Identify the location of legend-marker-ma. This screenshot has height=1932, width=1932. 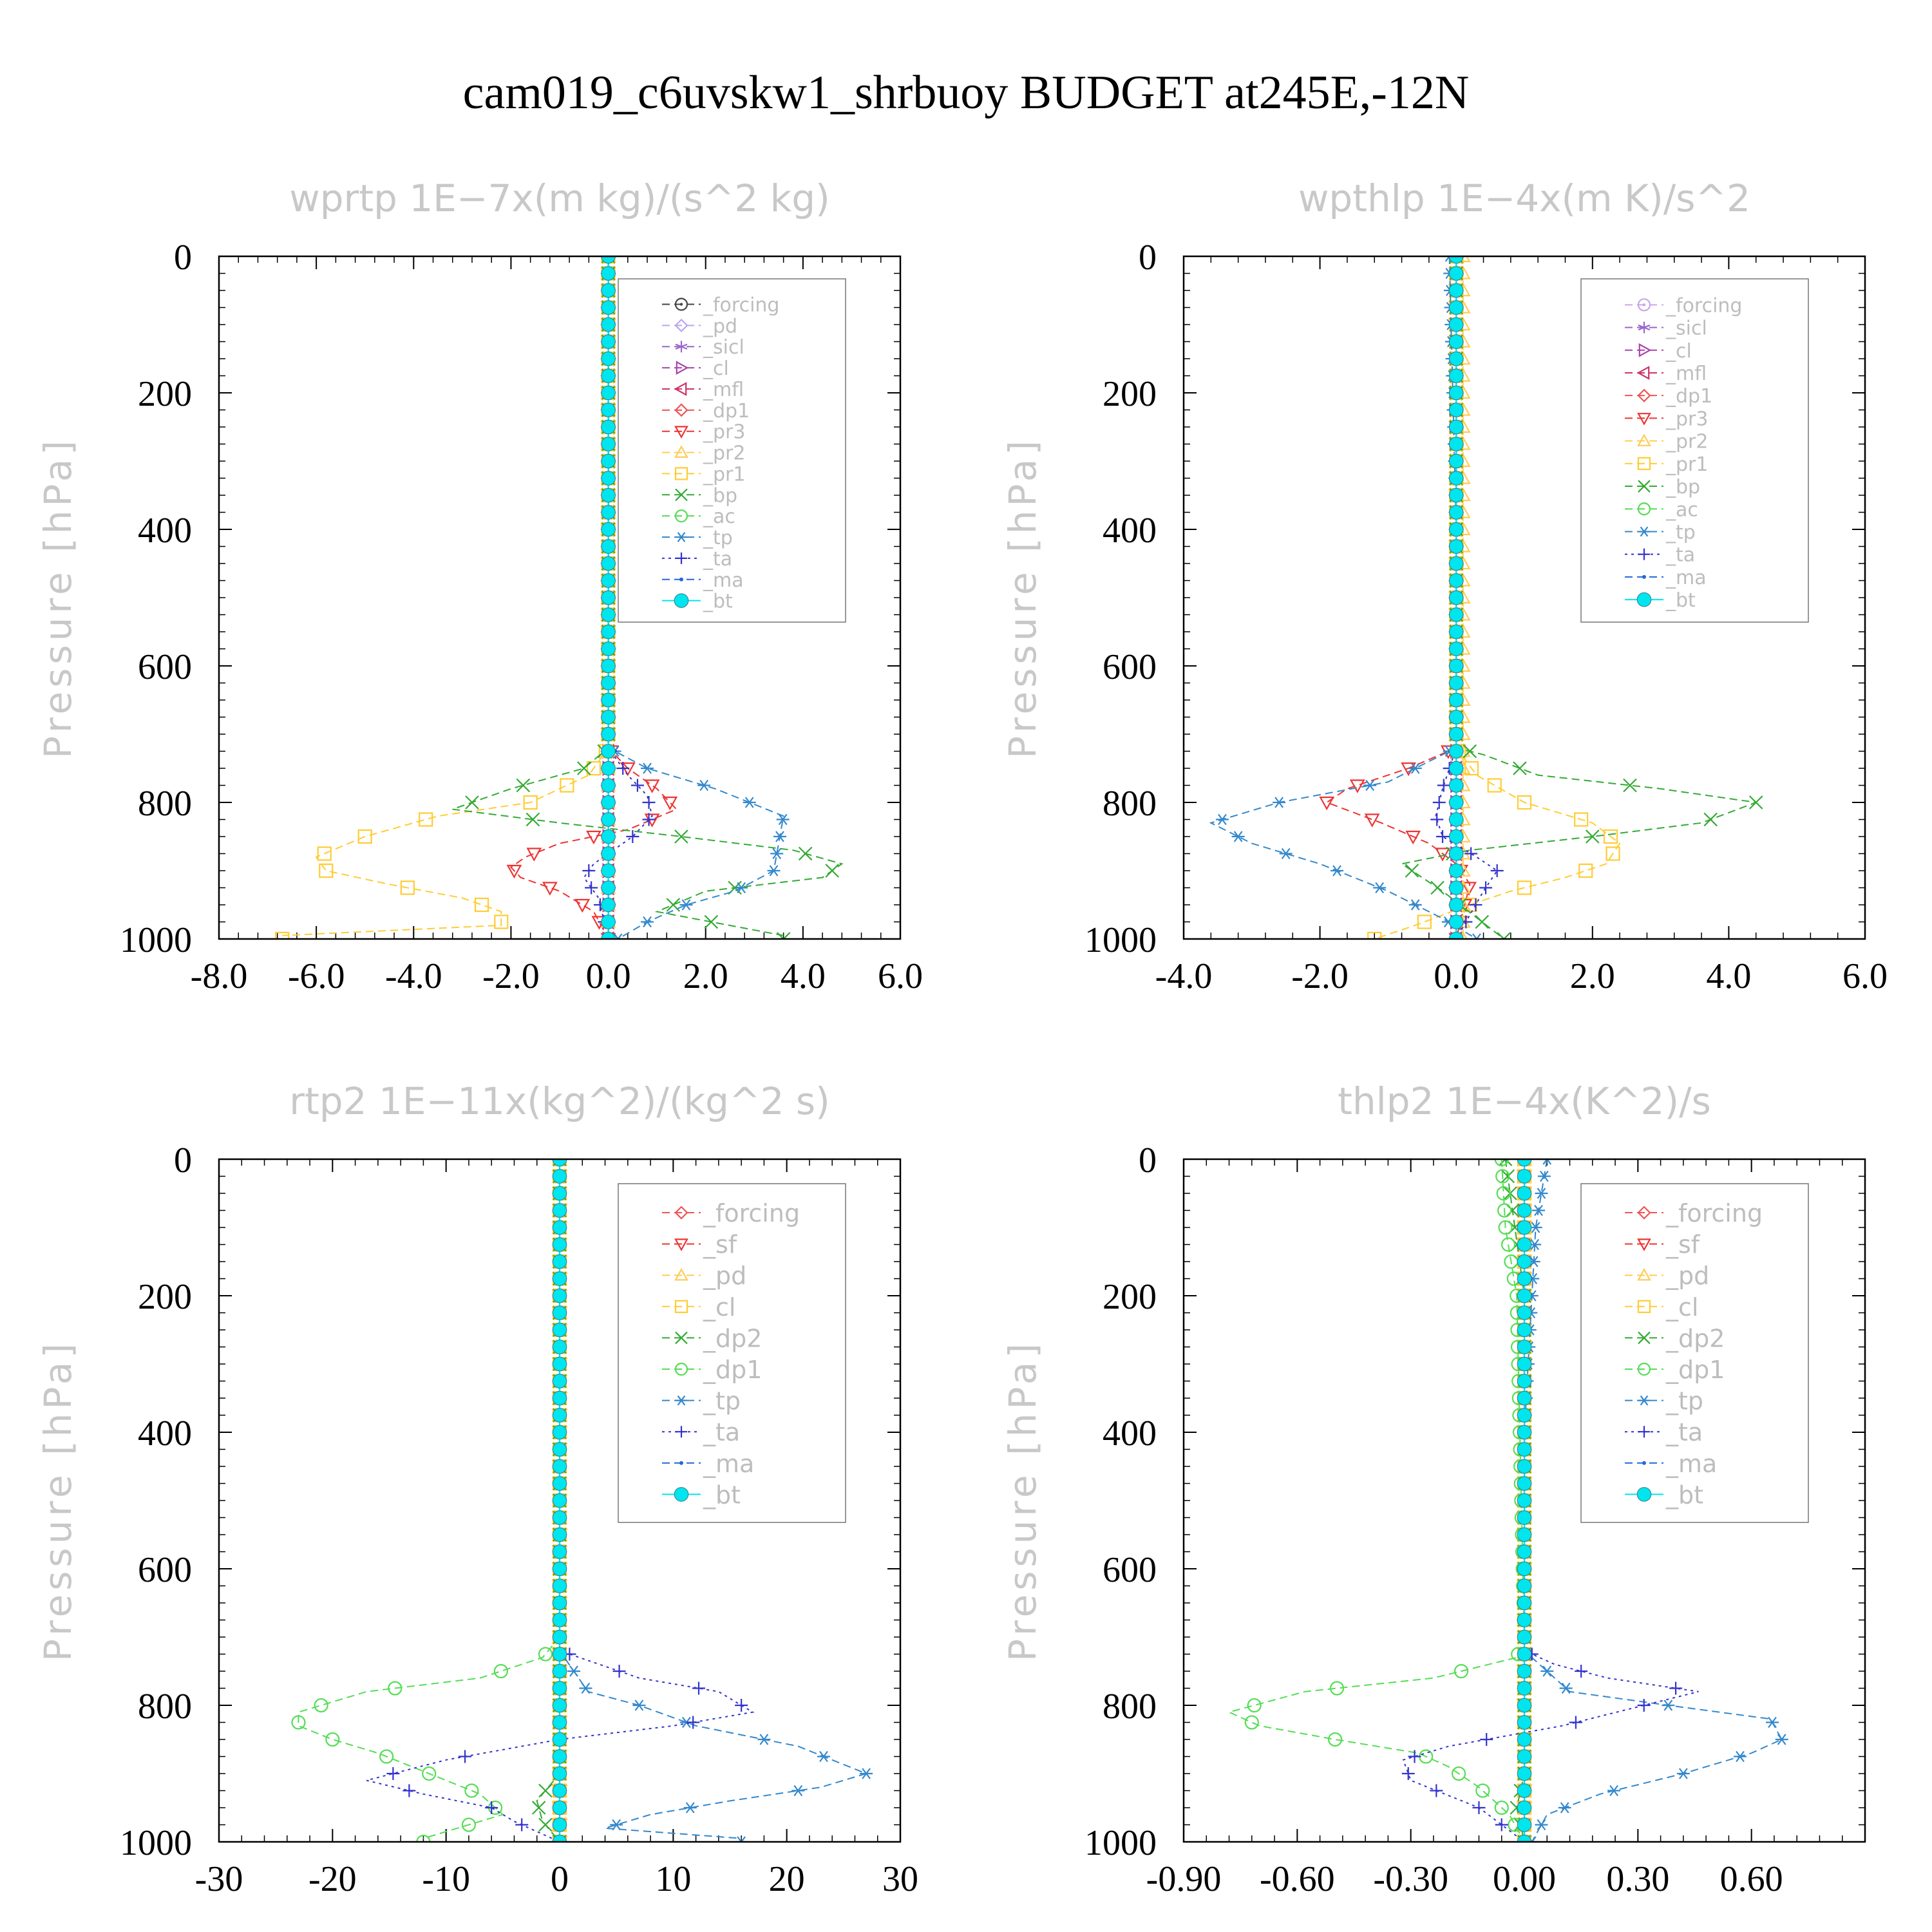
(1644, 576).